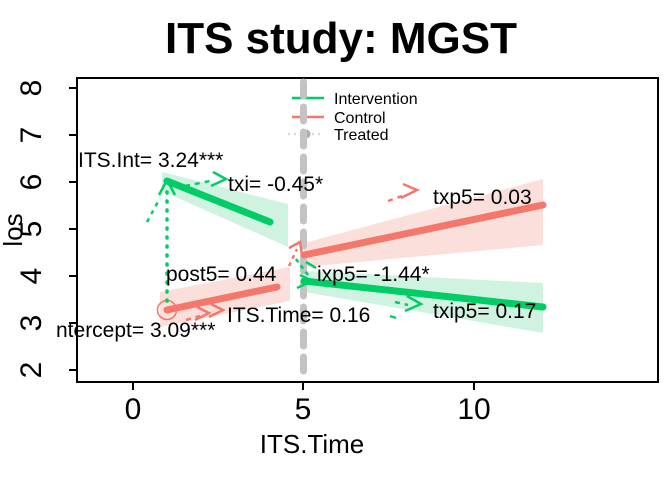  Describe the element at coordinates (482, 197) in the screenshot. I see `annotation-txp5: txp5= 0.03` at that location.